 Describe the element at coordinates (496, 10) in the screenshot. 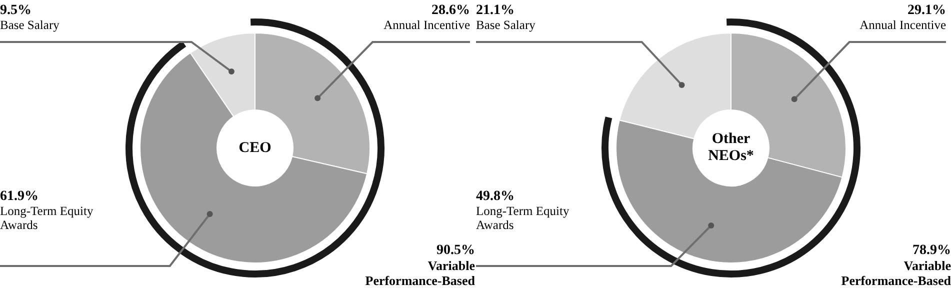

I see `data-label: 21.1%` at that location.